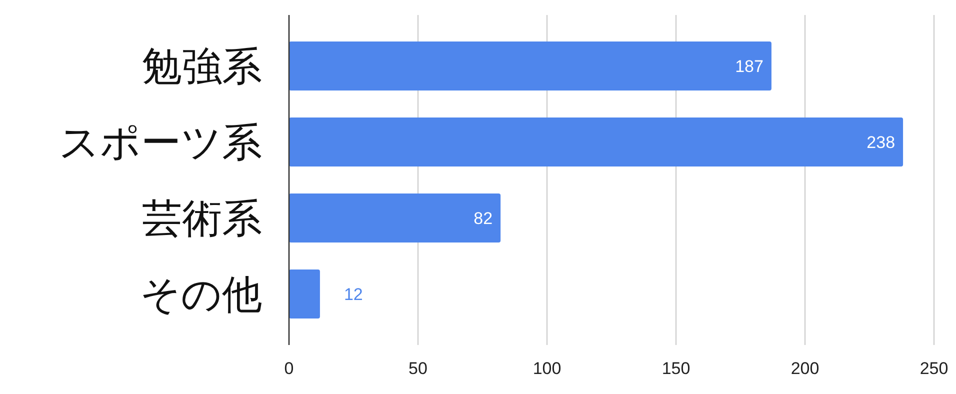 The image size is (956, 394). What do you see at coordinates (201, 295) in the screenshot?
I see `y-tick-label: その他` at bounding box center [201, 295].